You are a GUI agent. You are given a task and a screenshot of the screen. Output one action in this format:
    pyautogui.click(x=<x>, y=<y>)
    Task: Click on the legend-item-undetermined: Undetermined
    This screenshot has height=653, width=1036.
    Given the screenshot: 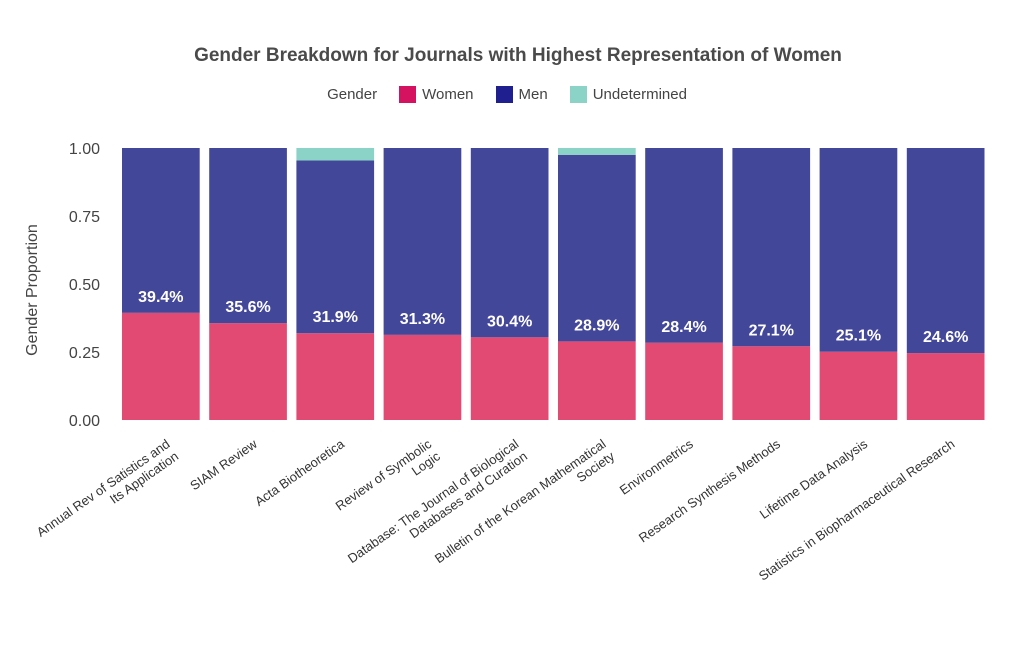 What is the action you would take?
    pyautogui.click(x=628, y=94)
    